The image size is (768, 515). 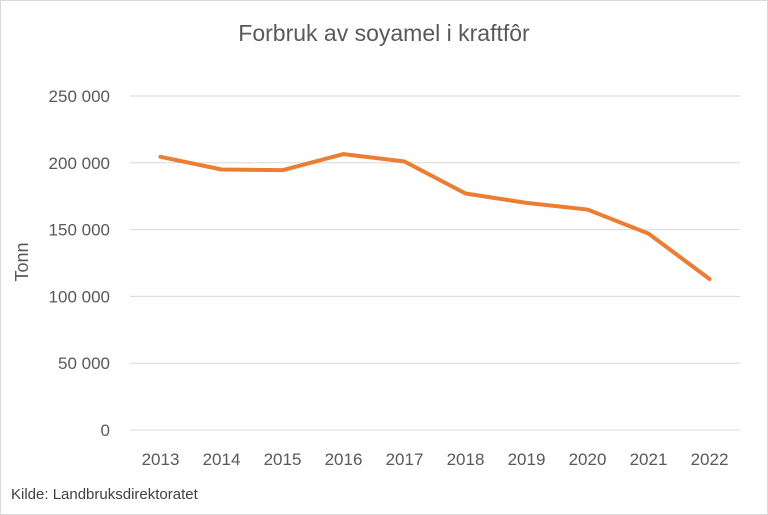 I want to click on x-tick-label: 2018, so click(x=466, y=459).